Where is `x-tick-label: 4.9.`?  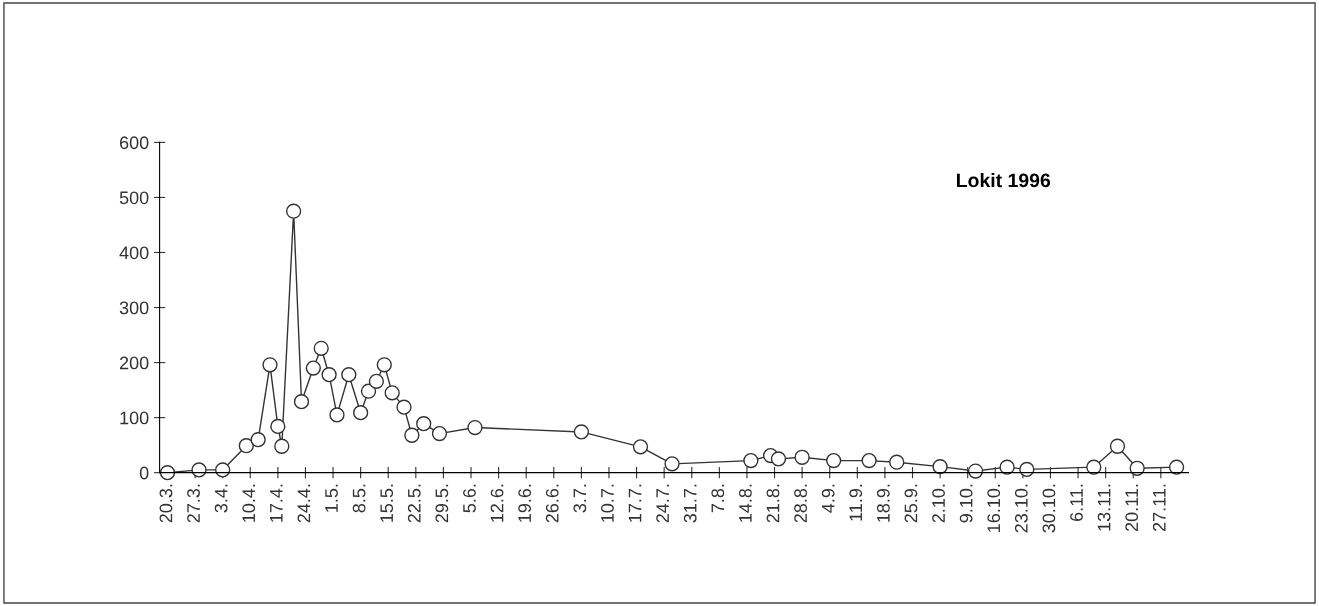 x-tick-label: 4.9. is located at coordinates (828, 498).